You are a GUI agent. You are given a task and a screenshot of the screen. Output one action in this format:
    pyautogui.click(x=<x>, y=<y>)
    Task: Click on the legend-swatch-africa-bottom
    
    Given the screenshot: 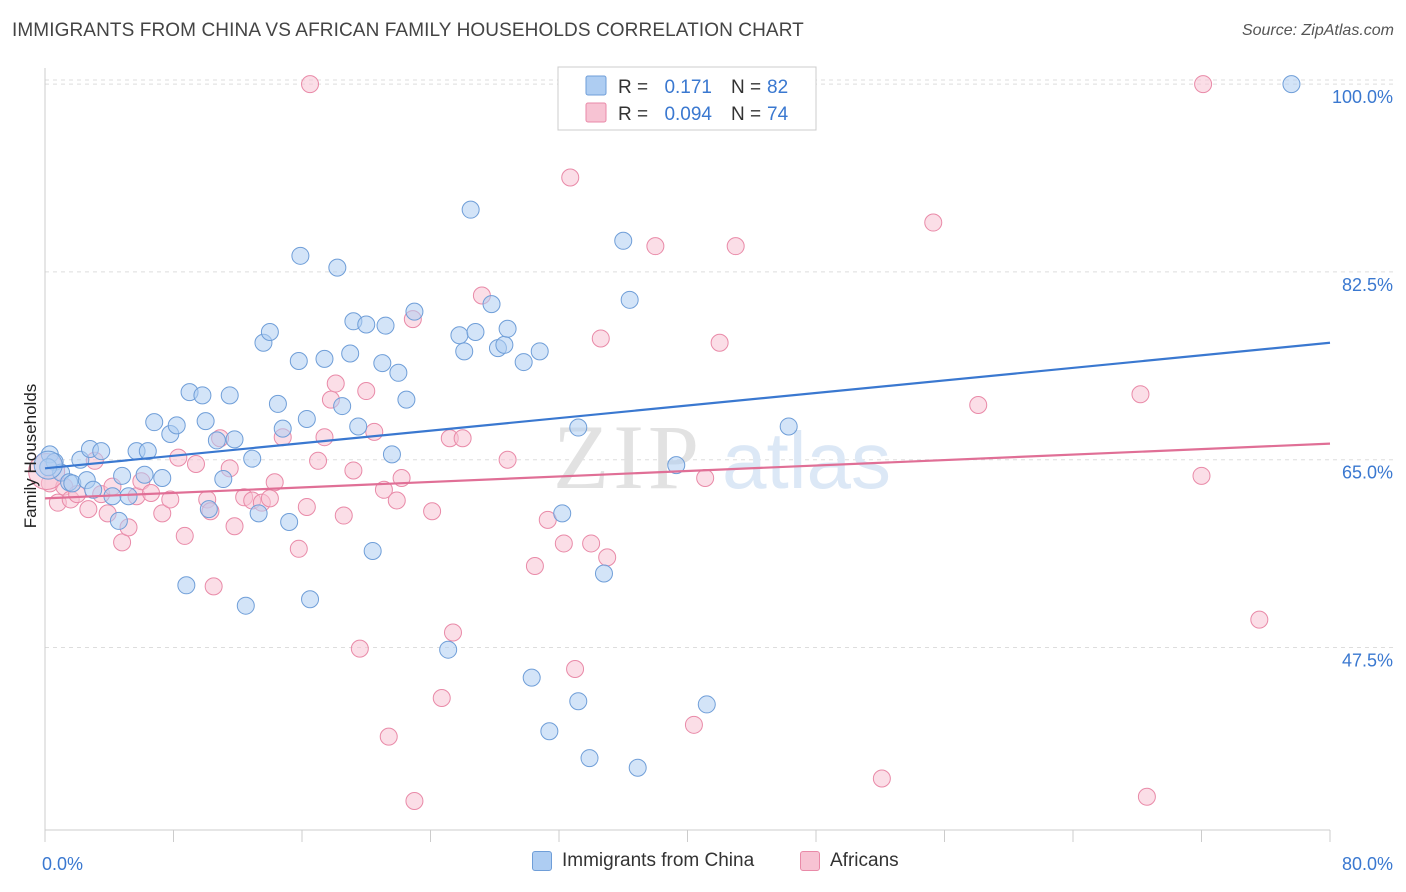 What is the action you would take?
    pyautogui.click(x=810, y=861)
    